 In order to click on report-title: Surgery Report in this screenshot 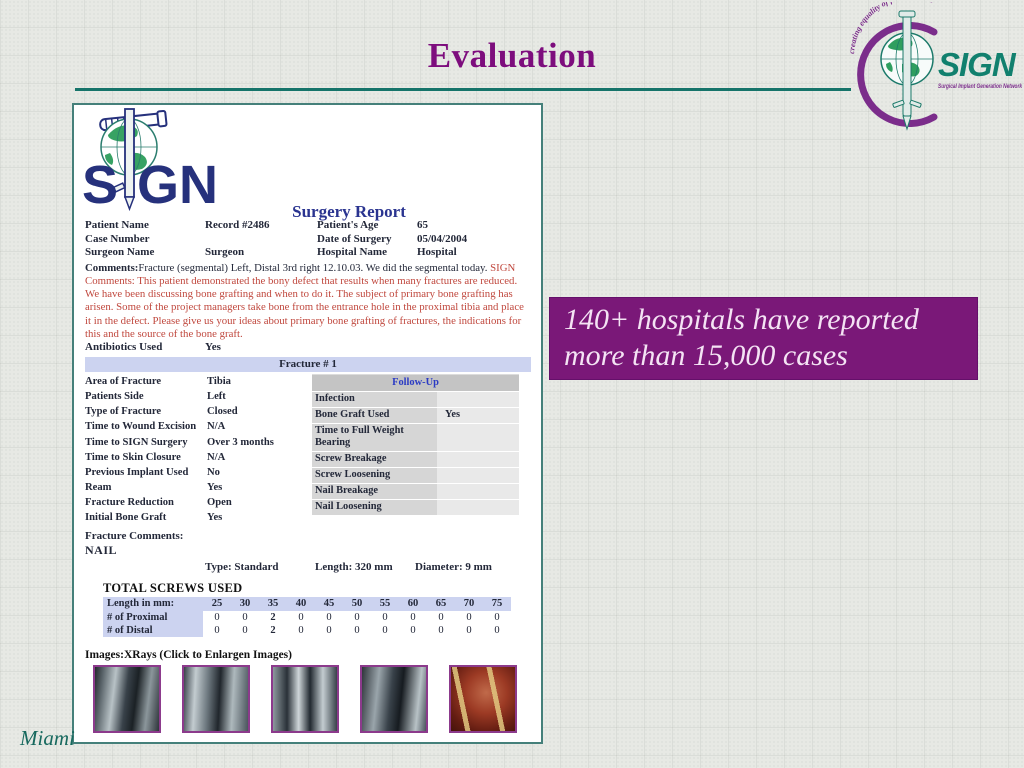, I will do `click(349, 211)`.